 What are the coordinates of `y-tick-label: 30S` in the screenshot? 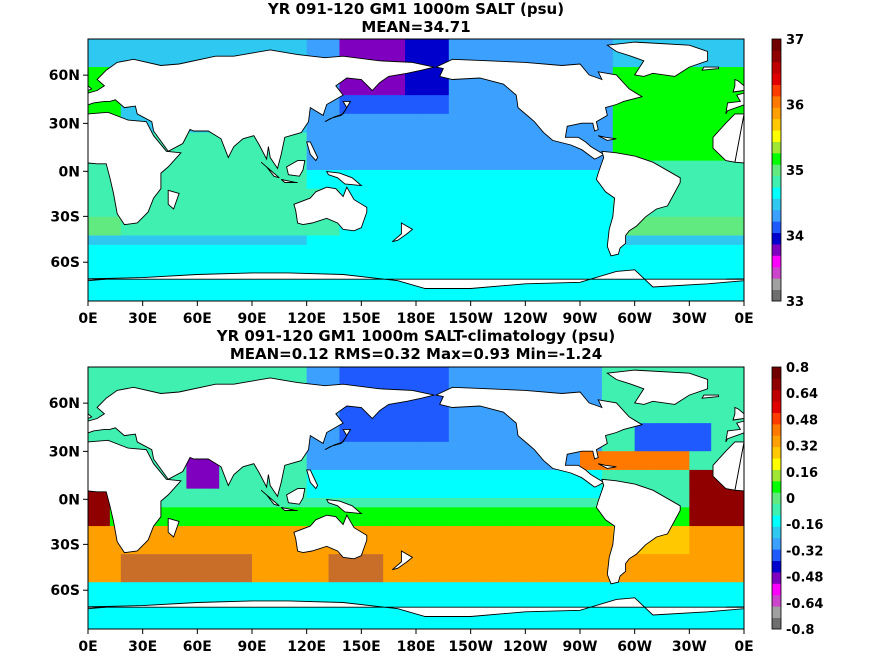 It's located at (65, 217).